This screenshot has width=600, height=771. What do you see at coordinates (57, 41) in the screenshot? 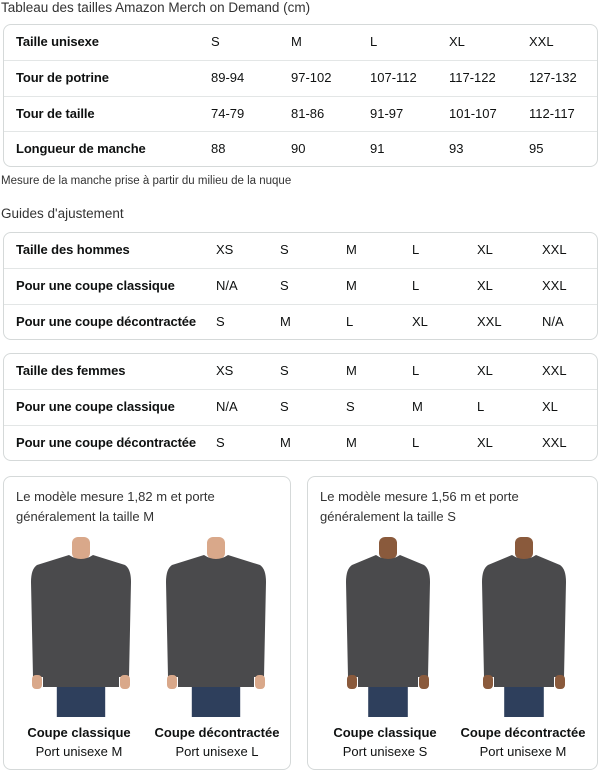
I see `row-label: Taille unisexe` at bounding box center [57, 41].